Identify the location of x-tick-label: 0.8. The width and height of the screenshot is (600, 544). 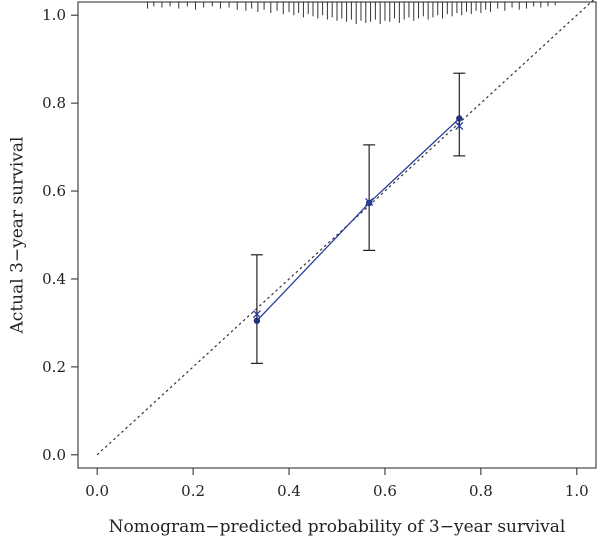
(481, 491).